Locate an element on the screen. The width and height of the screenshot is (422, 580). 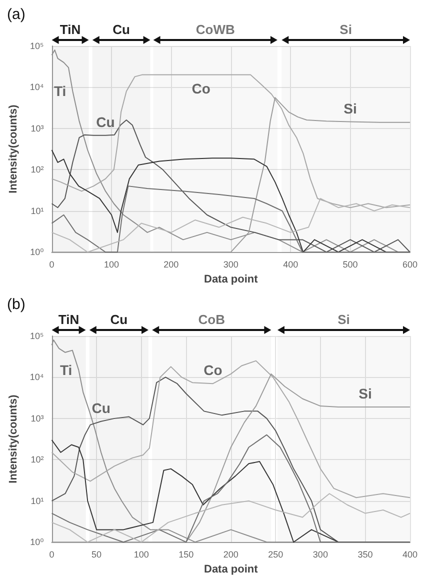
x-tick-label: 500 is located at coordinates (350, 265).